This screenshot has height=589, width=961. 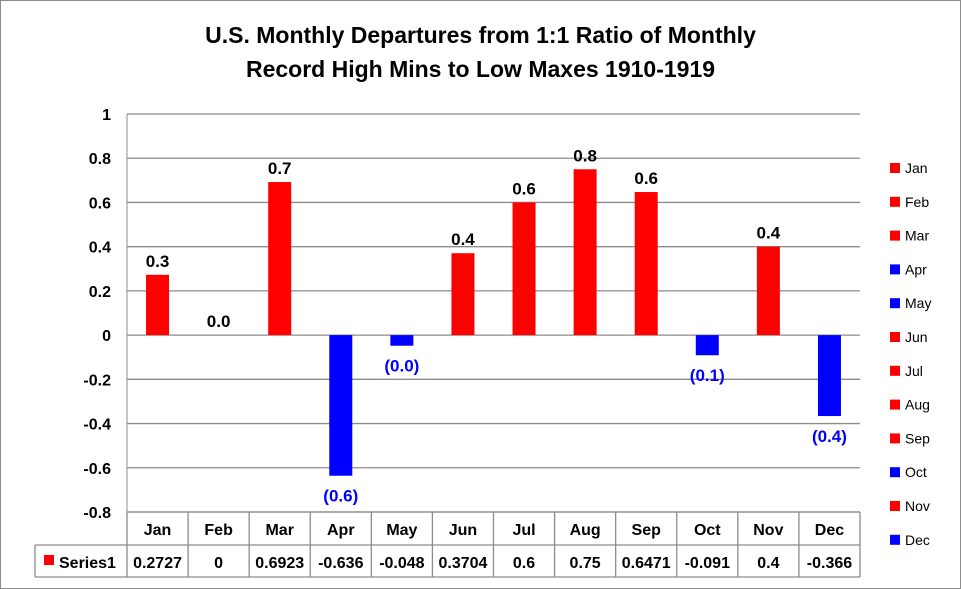 I want to click on bar-may, so click(x=402, y=340).